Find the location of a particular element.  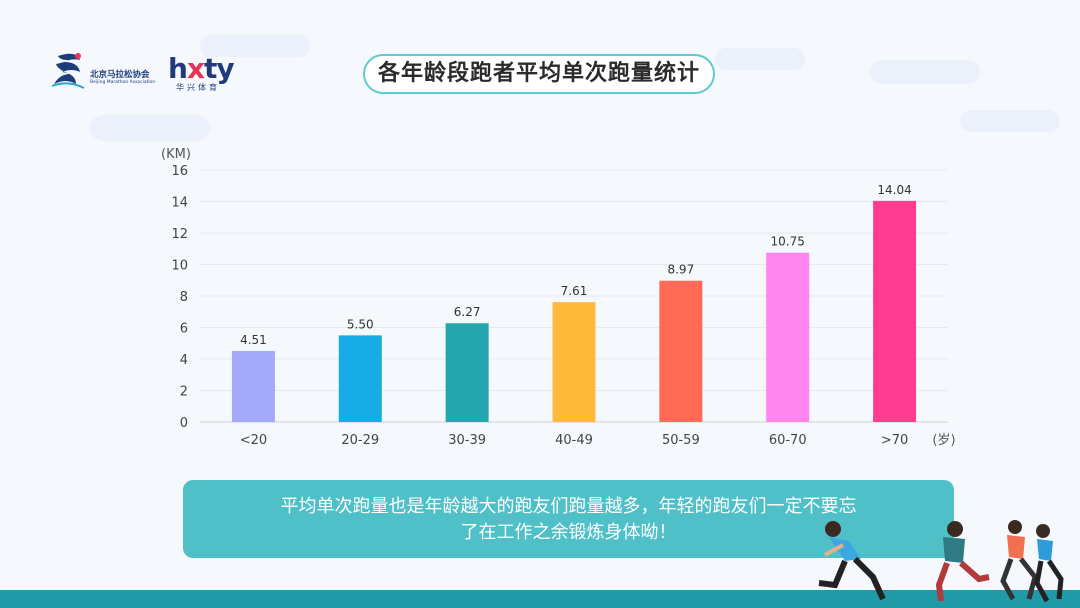

hxty-subtitle: 华兴体育 is located at coordinates (198, 87).